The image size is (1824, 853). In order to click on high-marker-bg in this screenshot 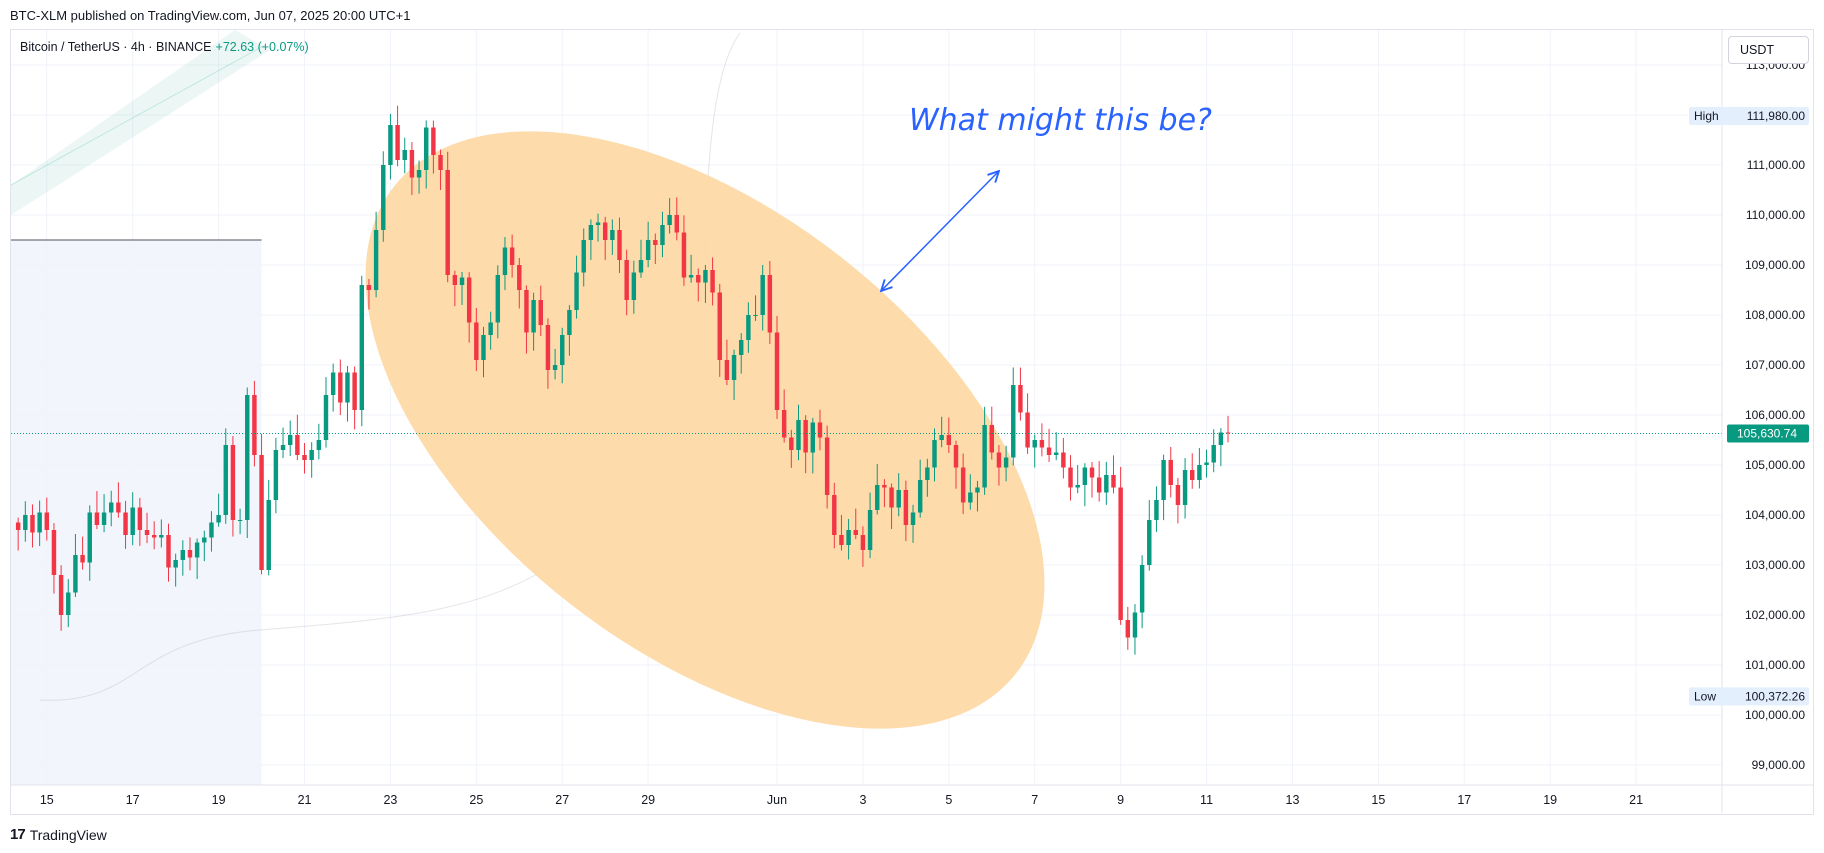, I will do `click(1749, 116)`.